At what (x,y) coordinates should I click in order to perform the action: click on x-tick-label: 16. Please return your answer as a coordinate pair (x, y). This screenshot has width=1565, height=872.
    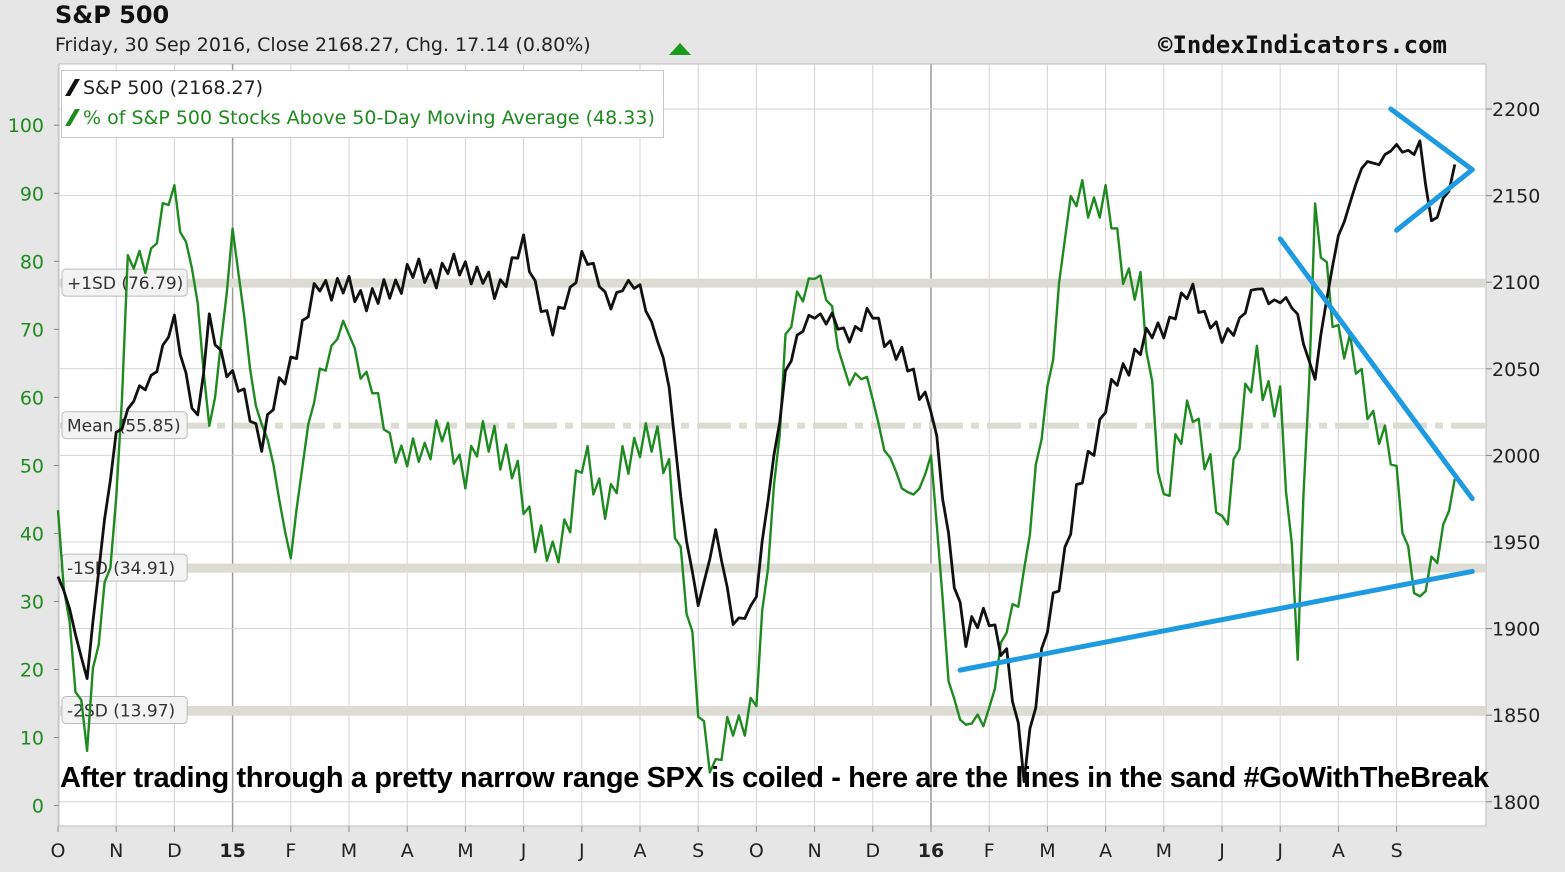
    Looking at the image, I should click on (931, 851).